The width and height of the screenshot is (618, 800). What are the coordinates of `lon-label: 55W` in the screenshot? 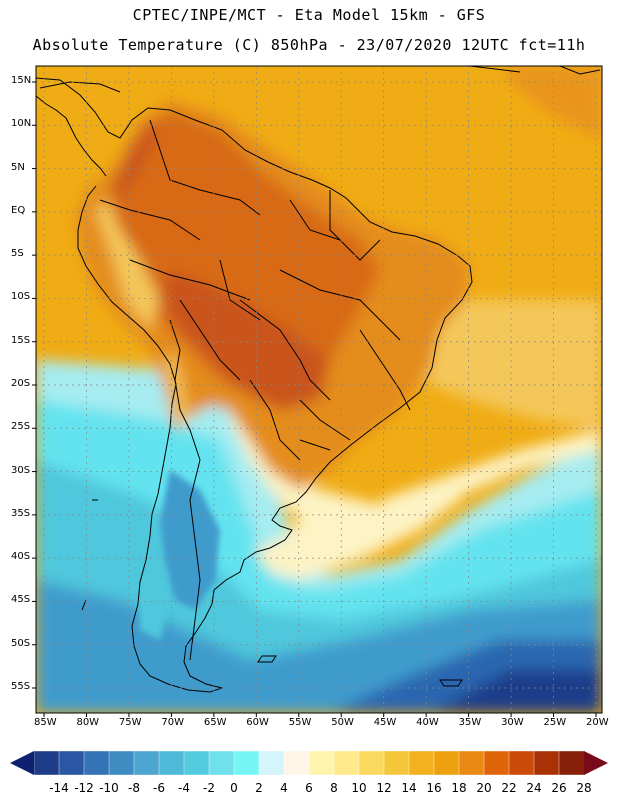 It's located at (300, 722).